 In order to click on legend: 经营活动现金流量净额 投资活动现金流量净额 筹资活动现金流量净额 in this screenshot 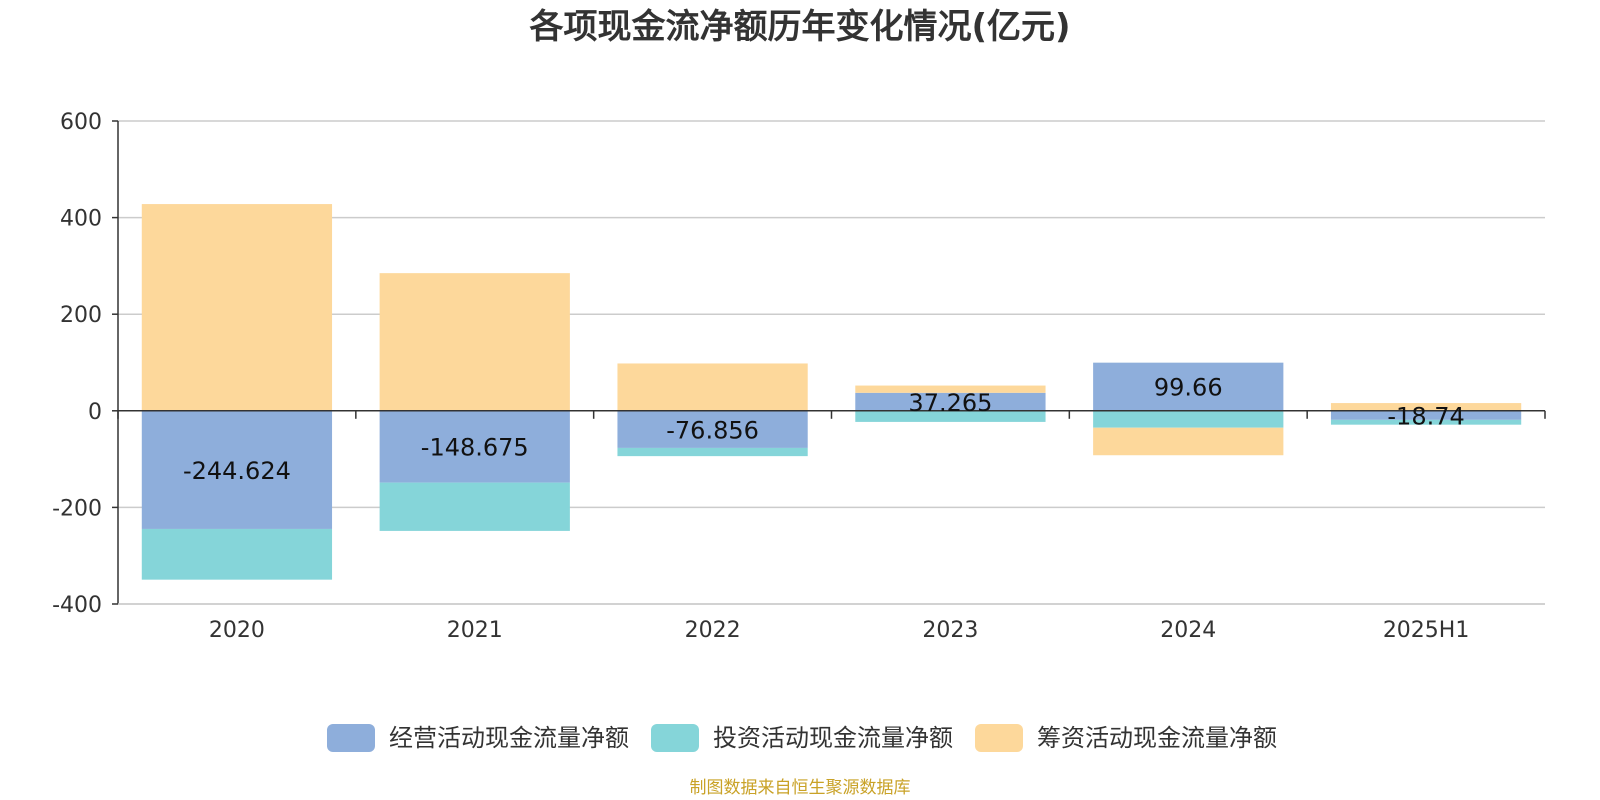, I will do `click(802, 738)`.